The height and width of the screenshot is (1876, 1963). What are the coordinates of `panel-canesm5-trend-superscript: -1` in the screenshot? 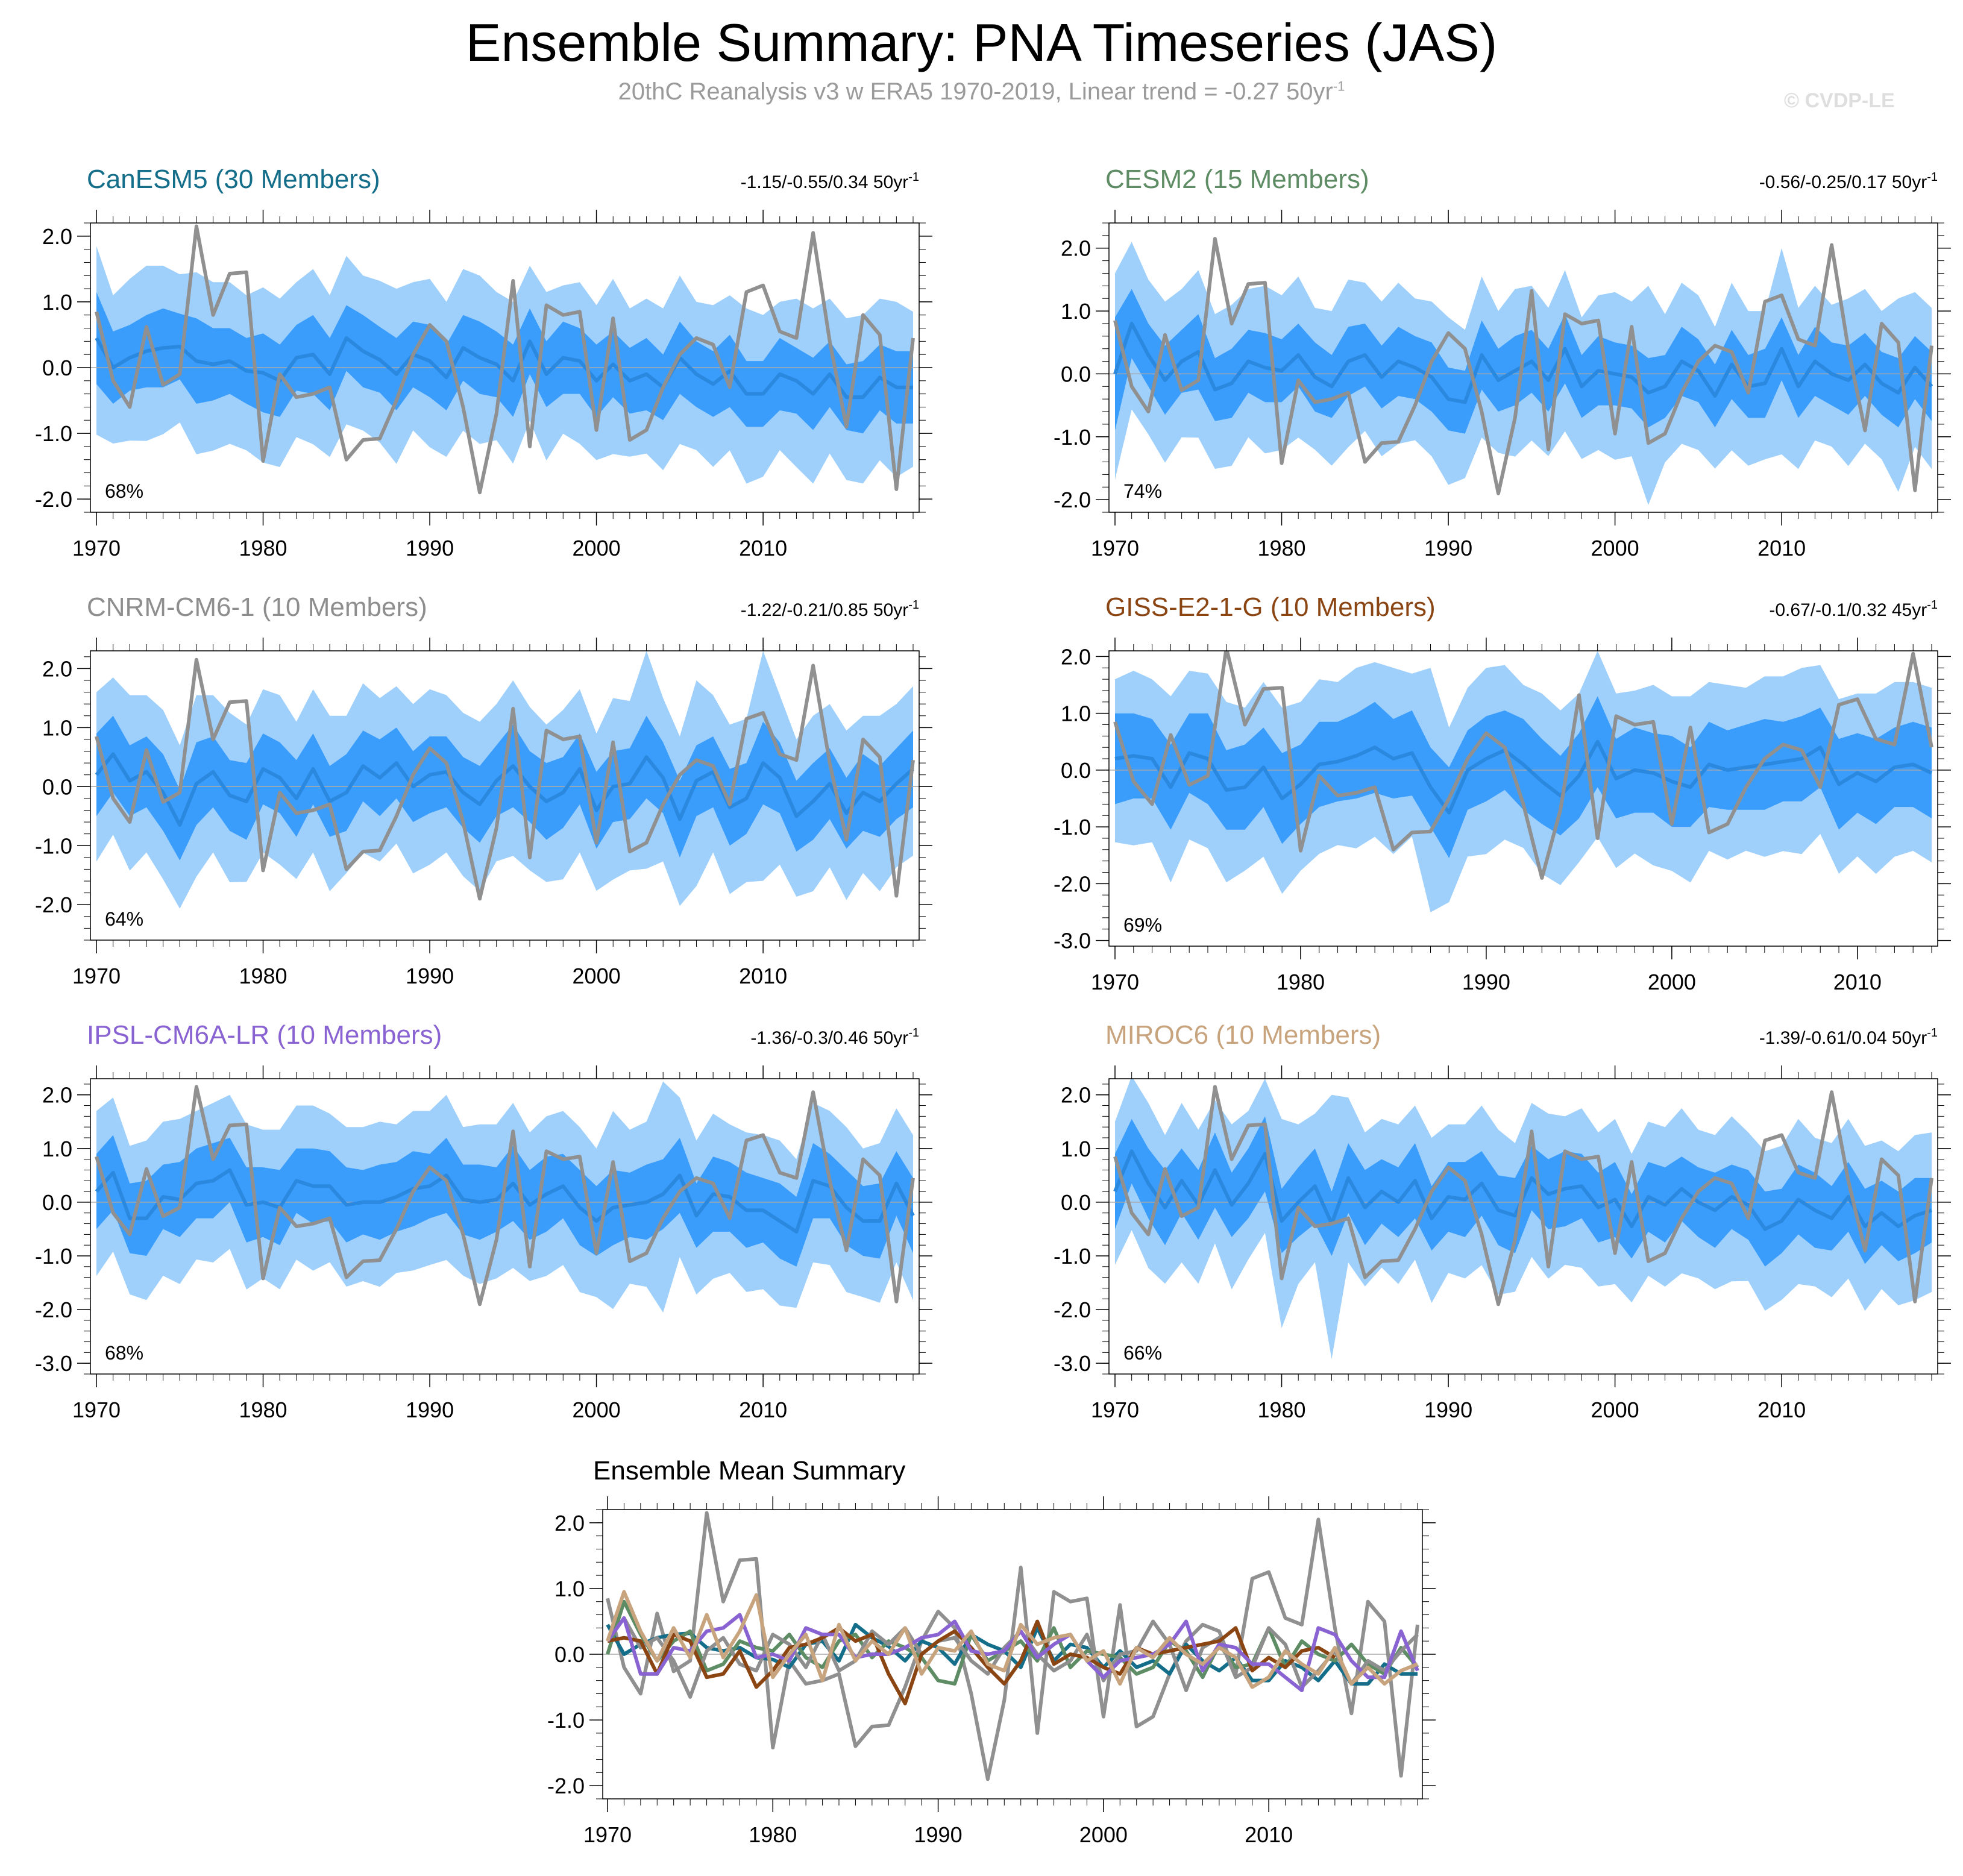 It's located at (913, 177).